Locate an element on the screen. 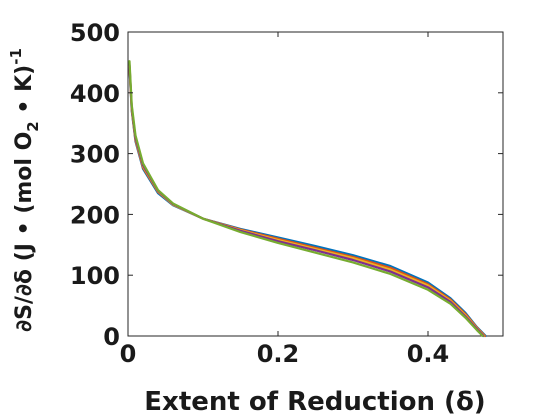 The width and height of the screenshot is (560, 420). y-axis-label-sub: 2 is located at coordinates (33, 126).